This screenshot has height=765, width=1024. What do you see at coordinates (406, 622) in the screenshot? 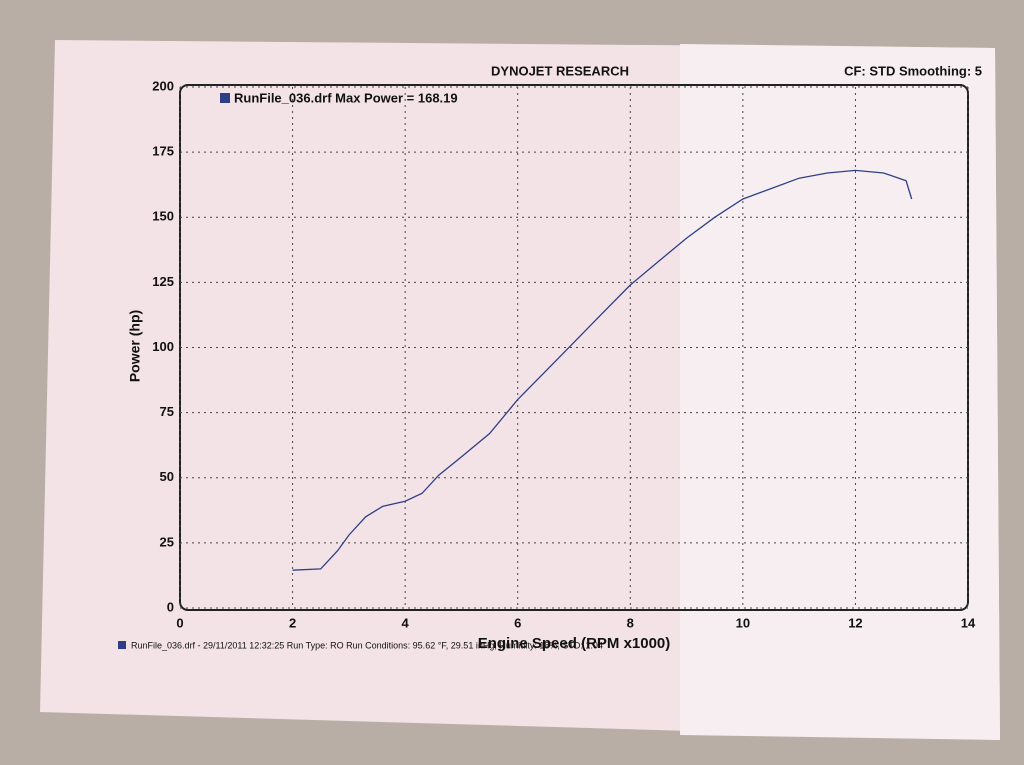
I see `x-tick-label: 4` at bounding box center [406, 622].